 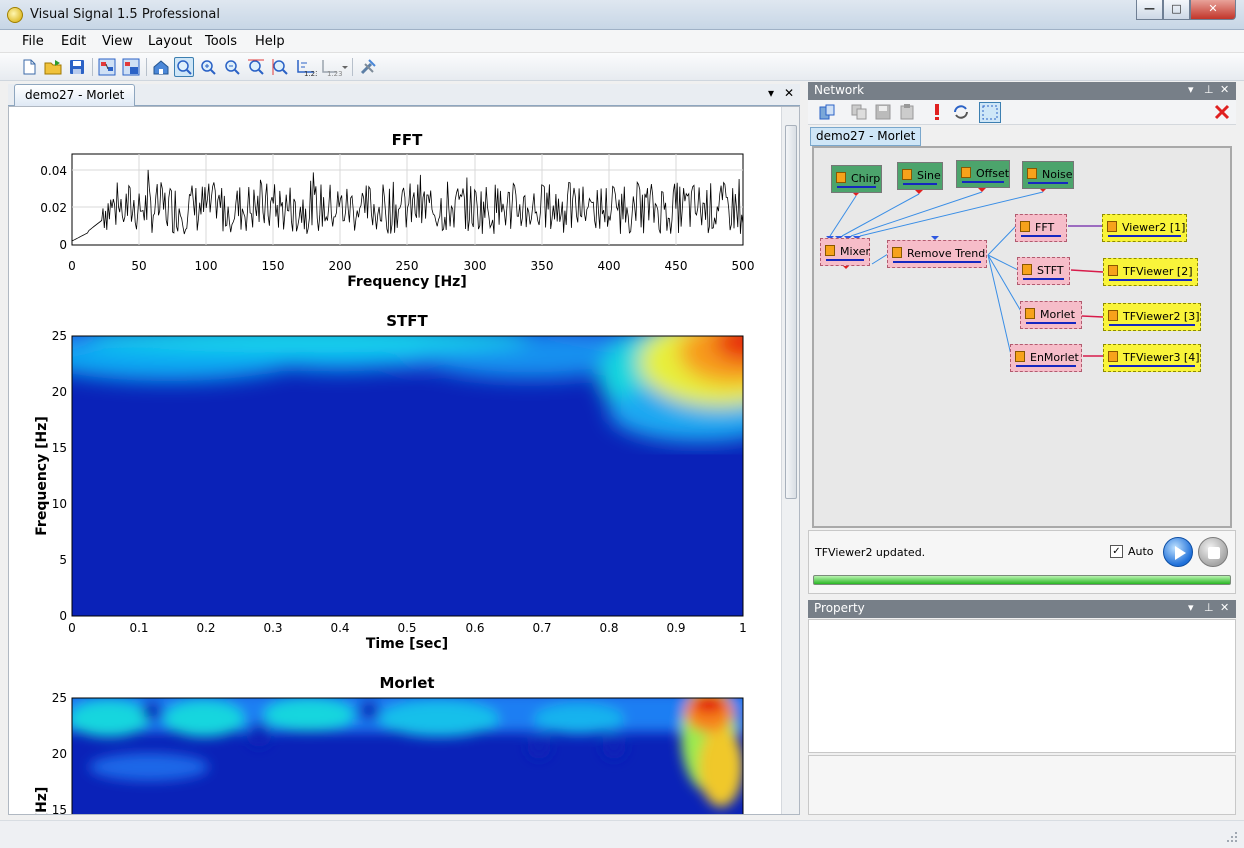 What do you see at coordinates (59, 392) in the screenshot?
I see `stft-ytick: 20` at bounding box center [59, 392].